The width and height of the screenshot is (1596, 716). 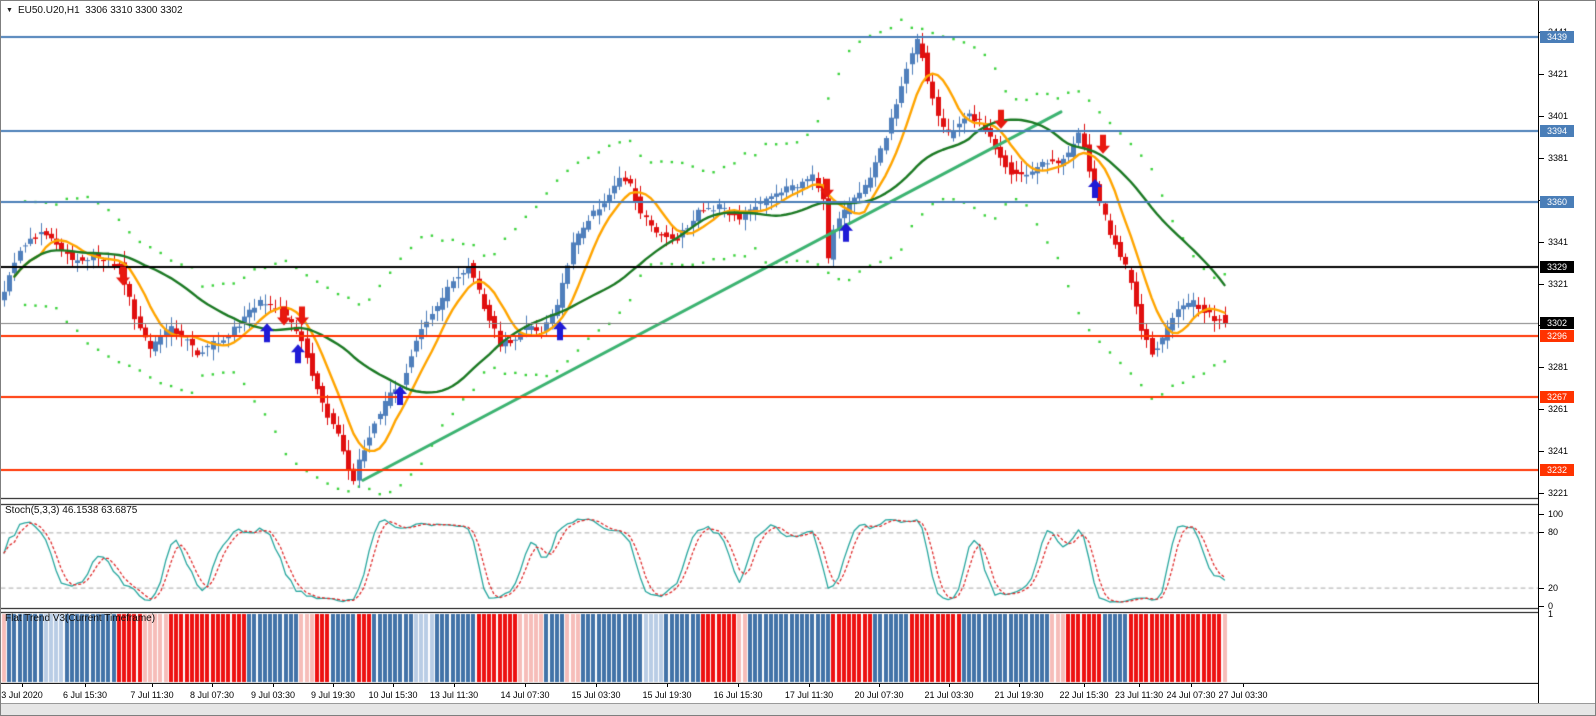 I want to click on price-tick-label: 3381, so click(x=1558, y=158).